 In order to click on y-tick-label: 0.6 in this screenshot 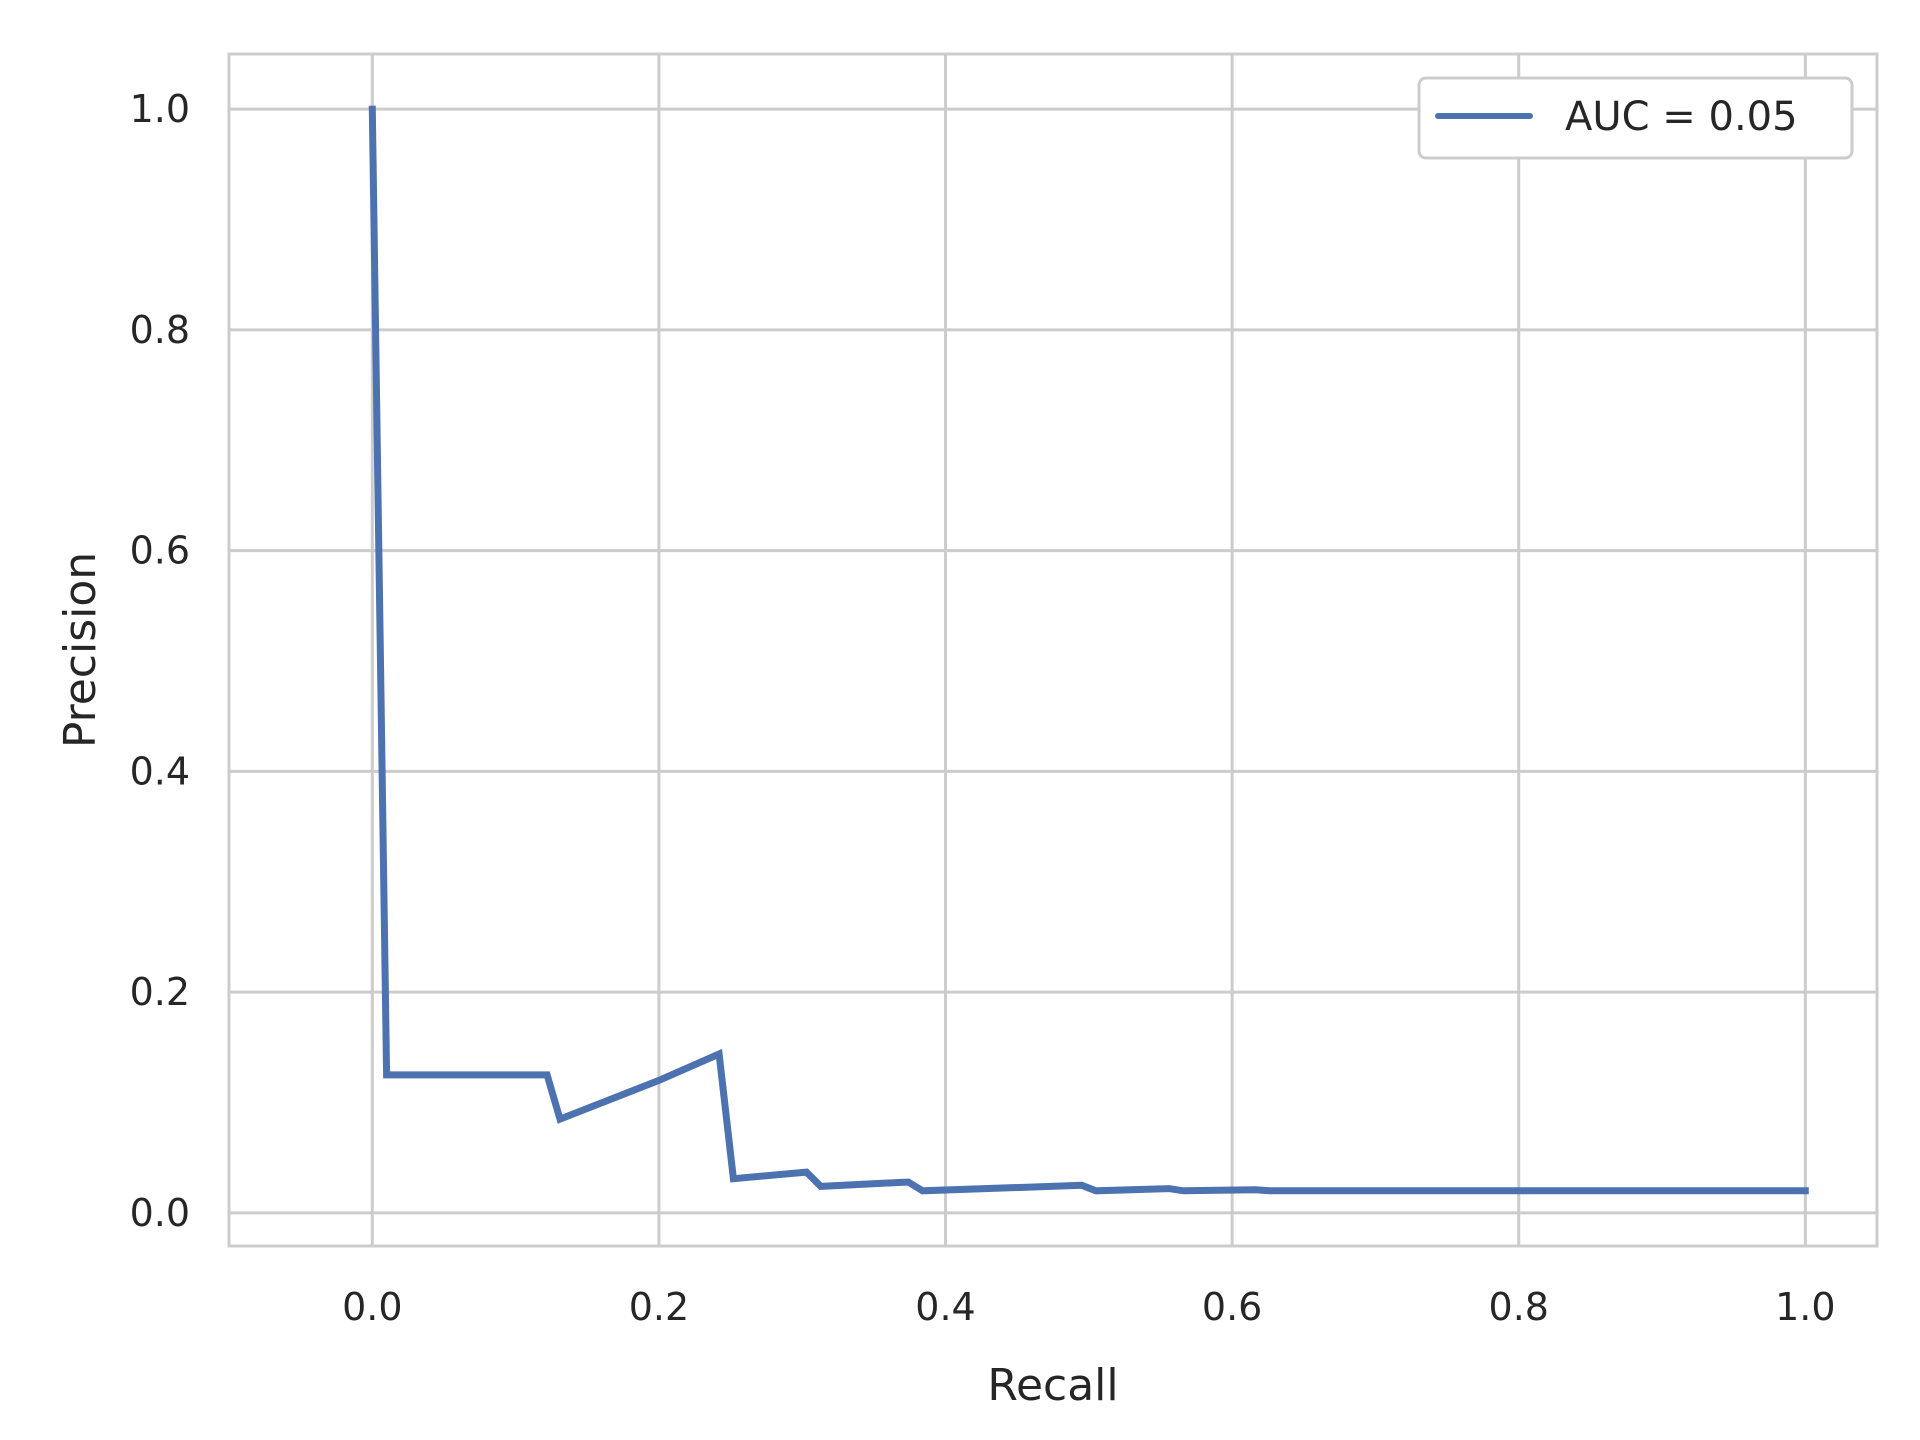, I will do `click(160, 551)`.